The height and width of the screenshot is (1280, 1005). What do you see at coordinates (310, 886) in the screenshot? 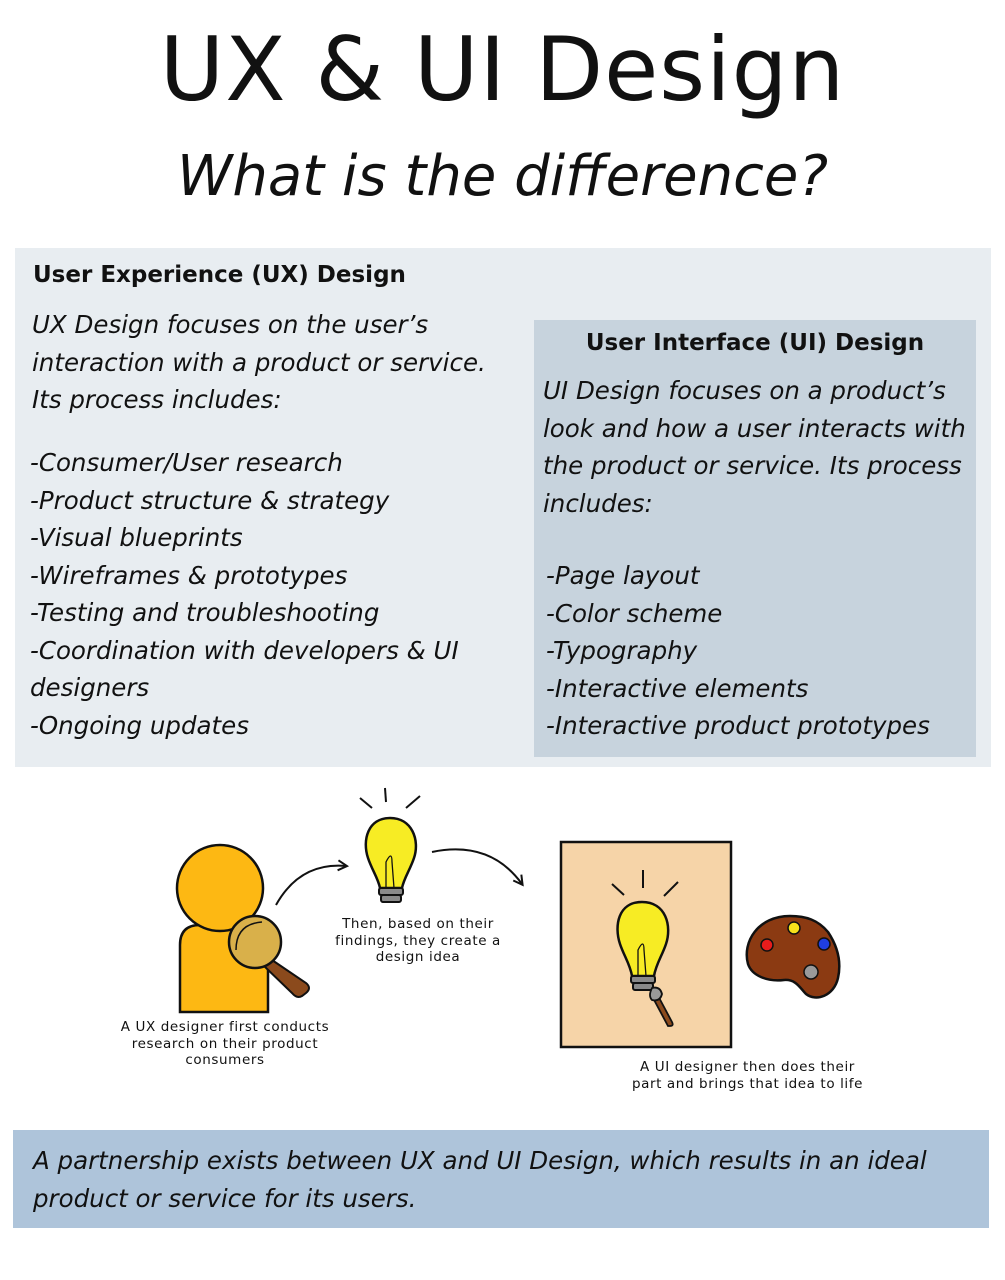
I see `arrow-to-idea-icon` at bounding box center [310, 886].